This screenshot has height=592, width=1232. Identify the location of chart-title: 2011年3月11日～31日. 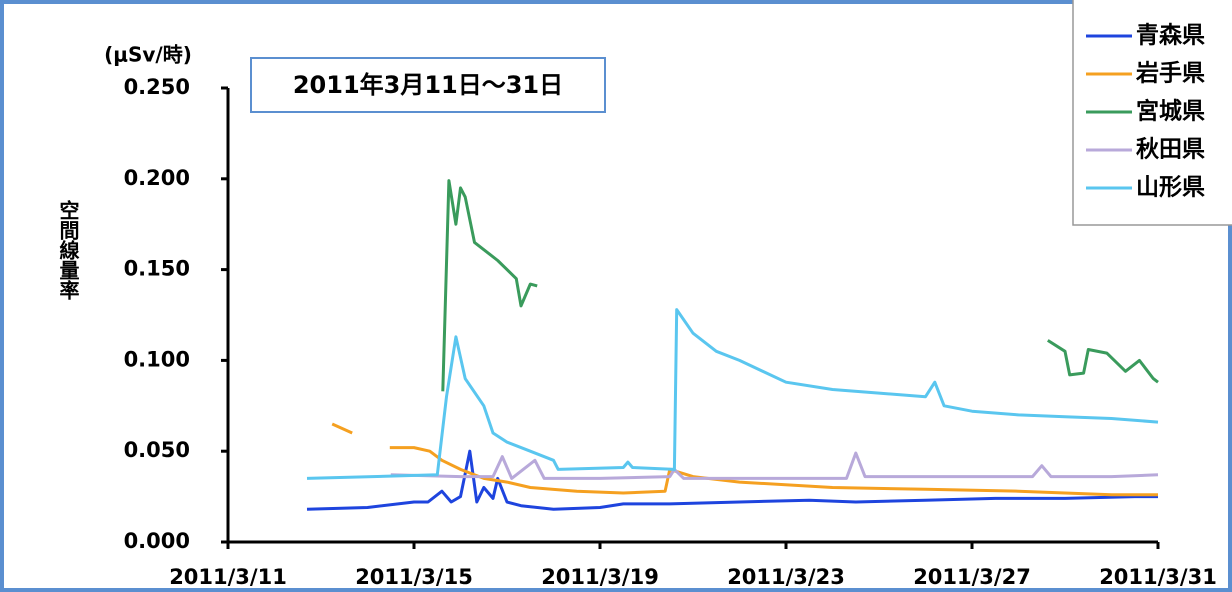
(428, 85).